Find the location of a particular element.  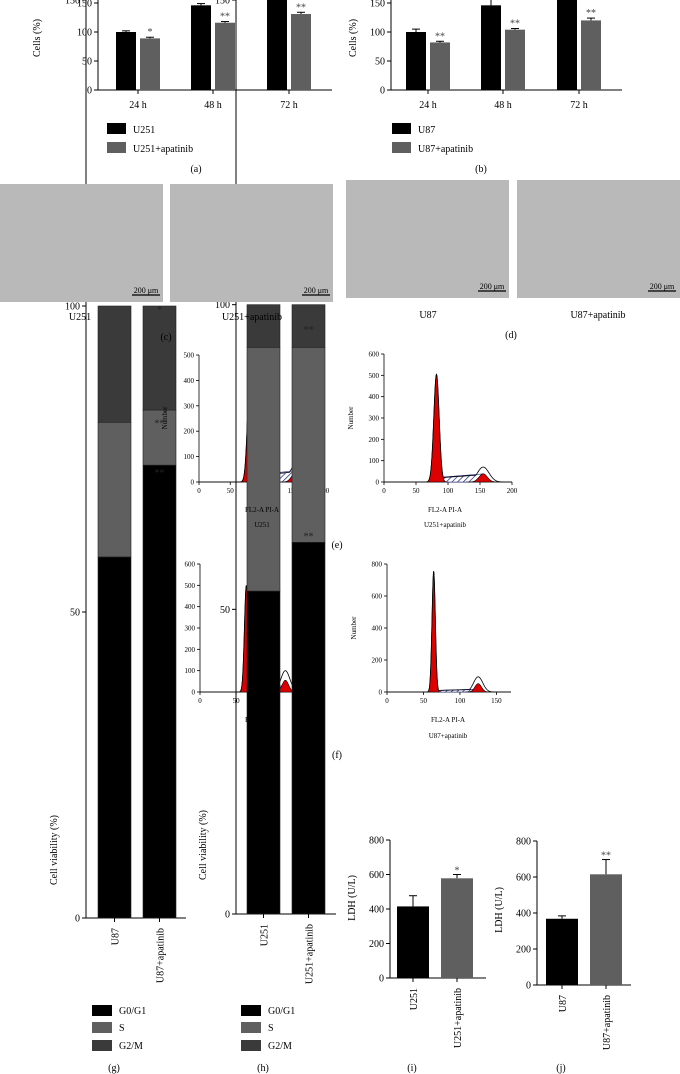

x-tick-label: U87 is located at coordinates (563, 1003).